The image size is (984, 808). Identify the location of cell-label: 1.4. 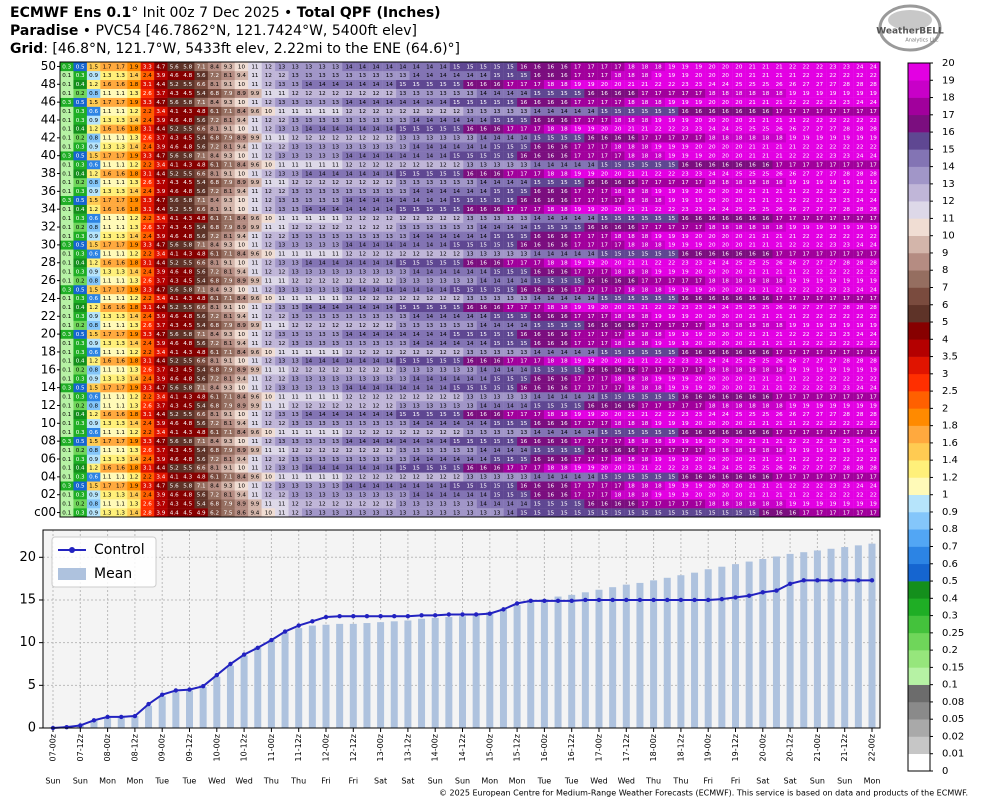
(133, 460).